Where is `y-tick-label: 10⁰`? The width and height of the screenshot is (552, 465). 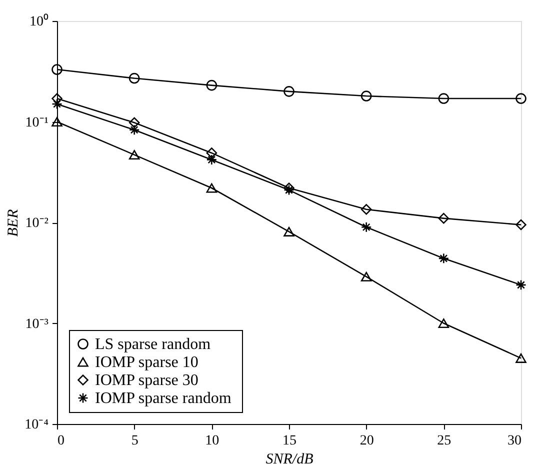 y-tick-label: 10⁰ is located at coordinates (39, 22).